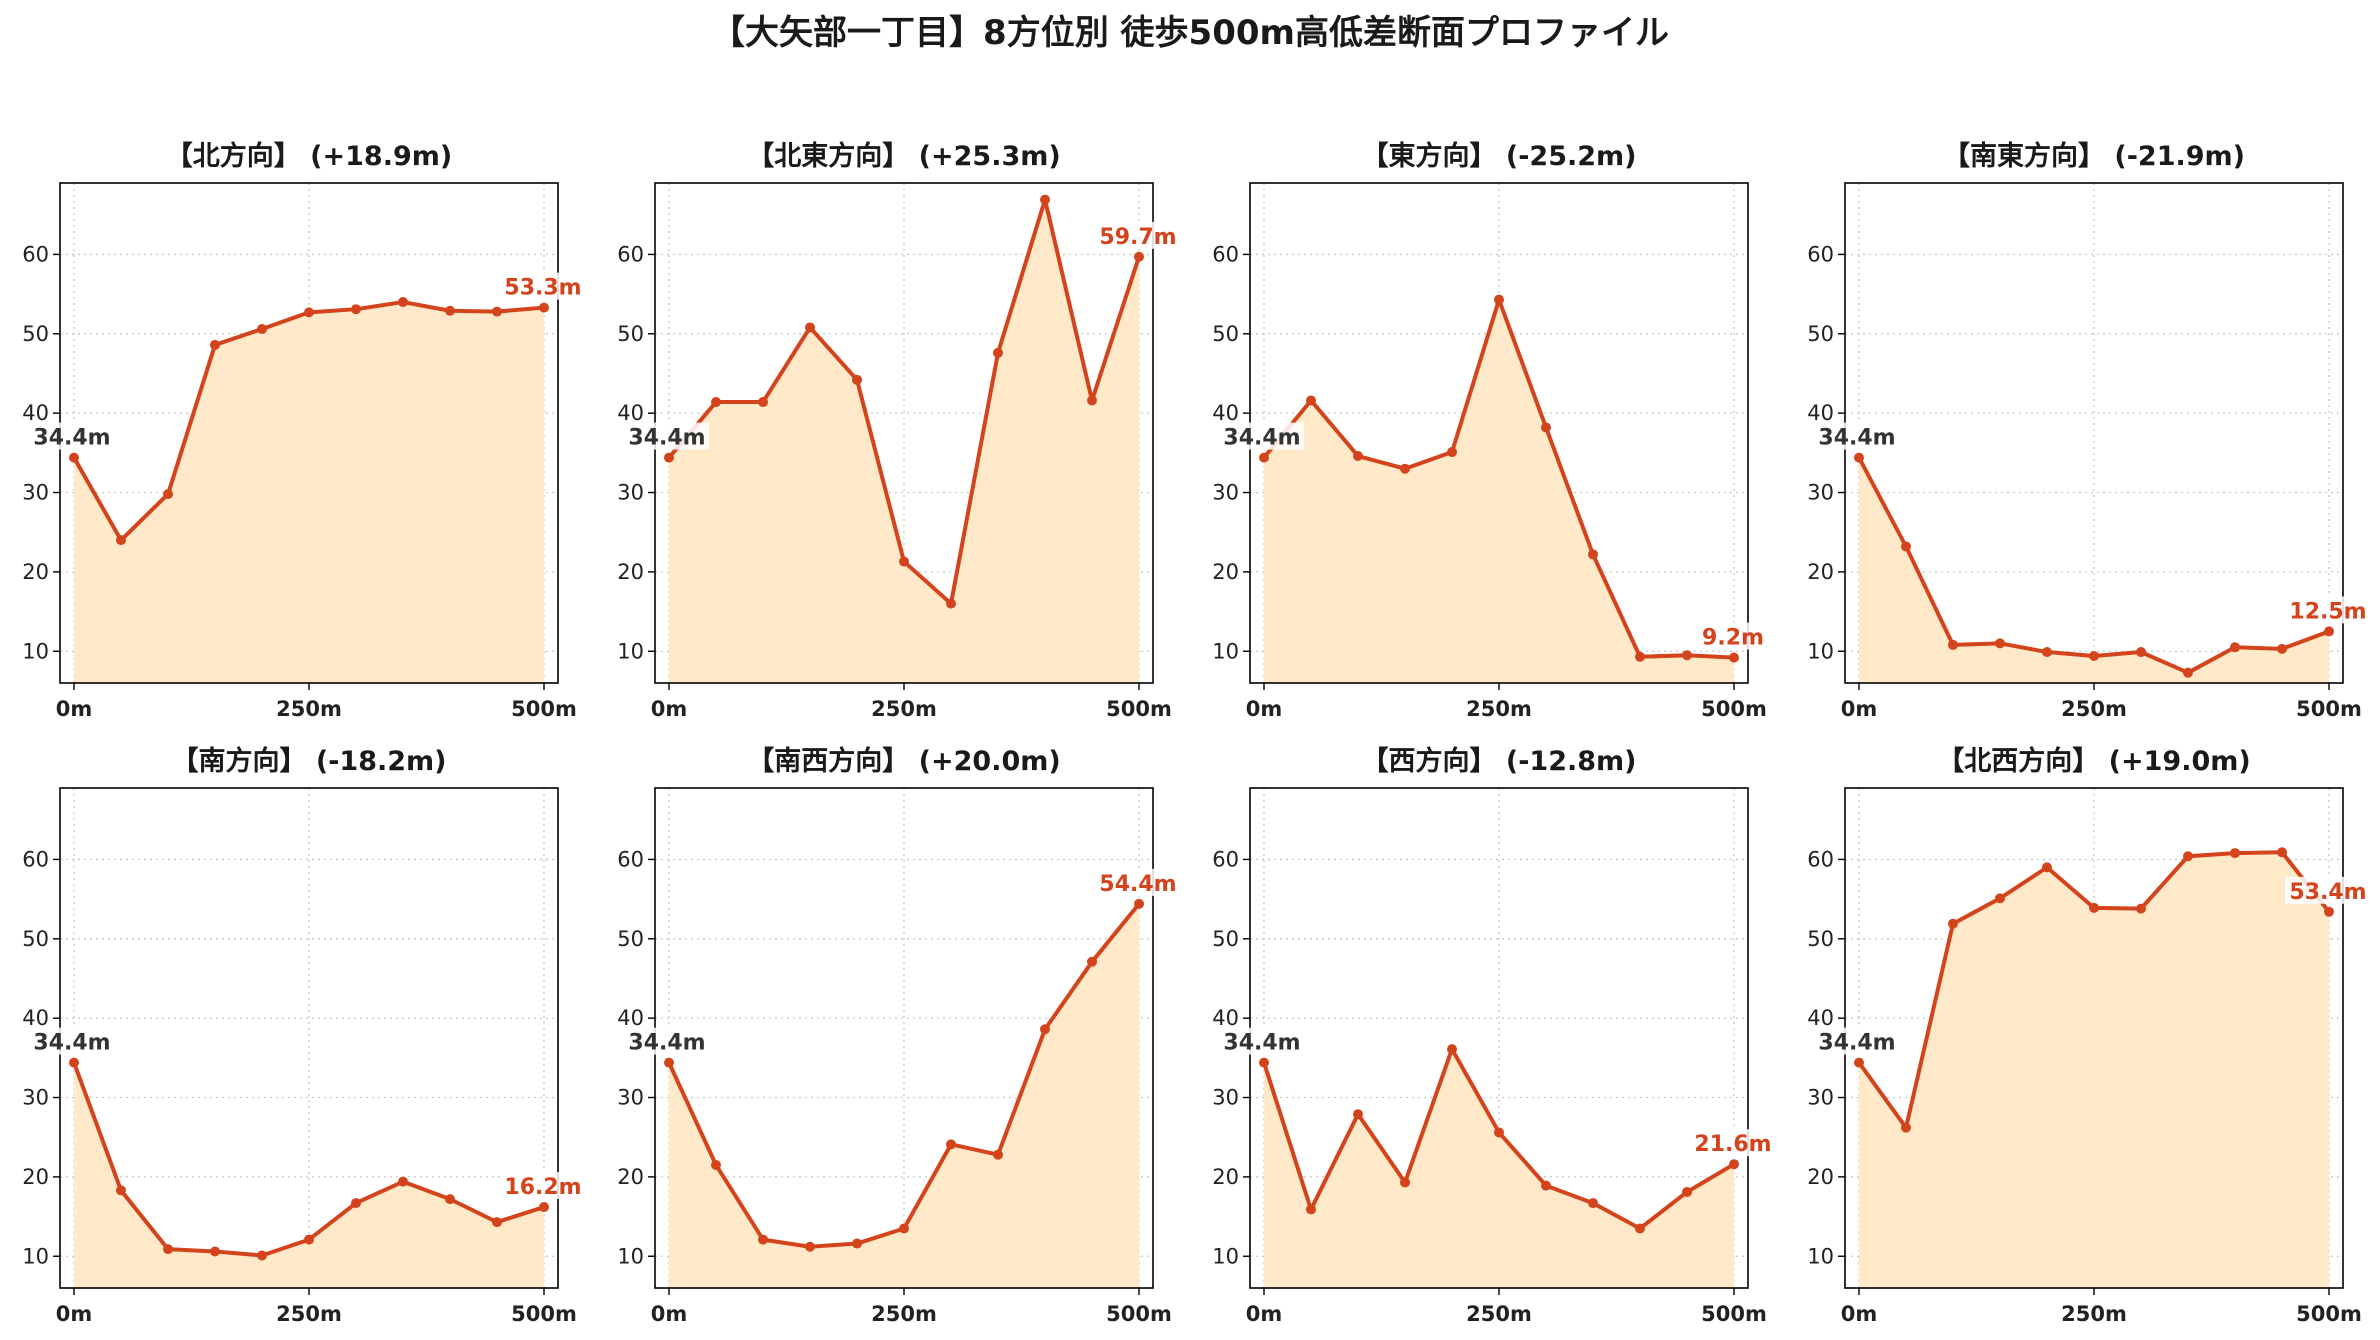  I want to click on end-elevation-label: 16.2m, so click(542, 1187).